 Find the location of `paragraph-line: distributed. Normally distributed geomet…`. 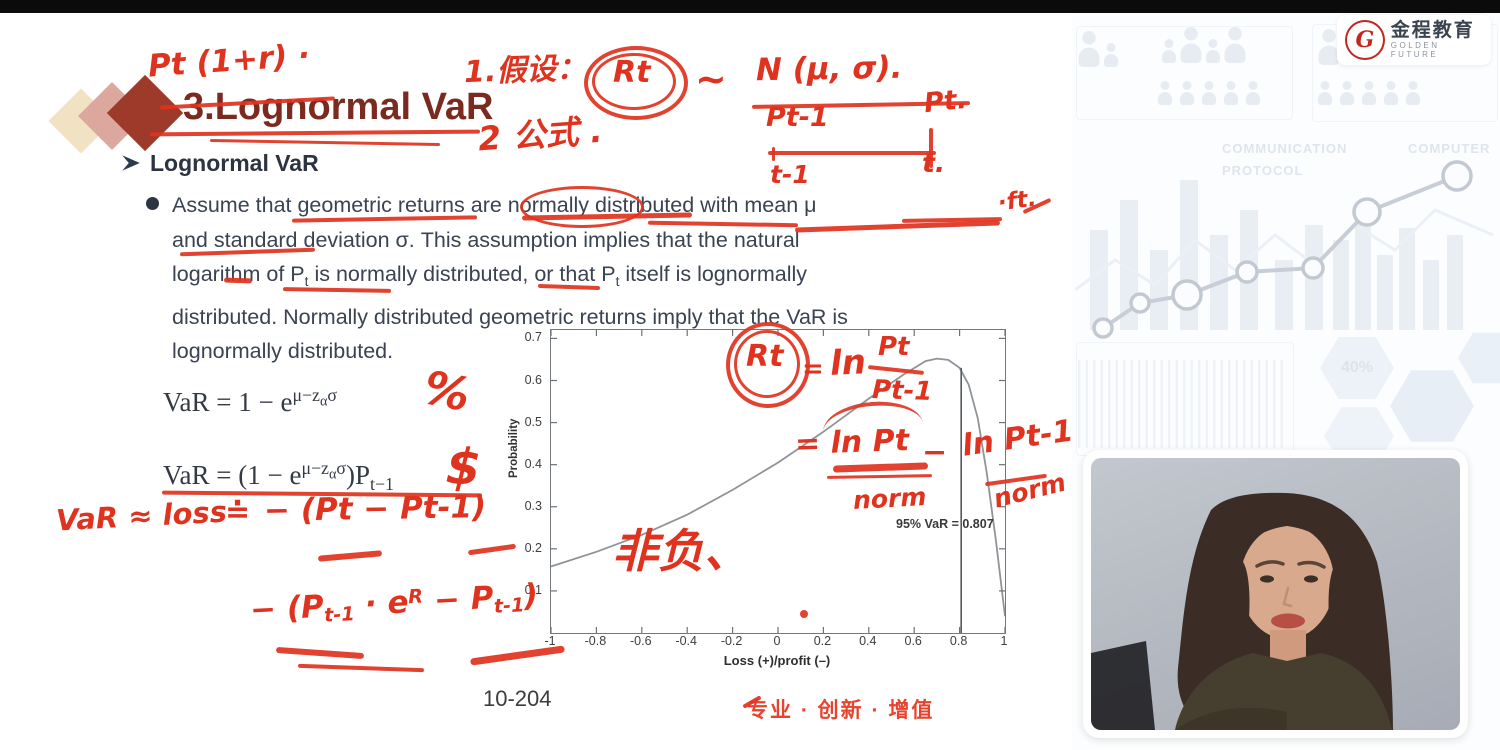

paragraph-line: distributed. Normally distributed geomet… is located at coordinates (510, 316).